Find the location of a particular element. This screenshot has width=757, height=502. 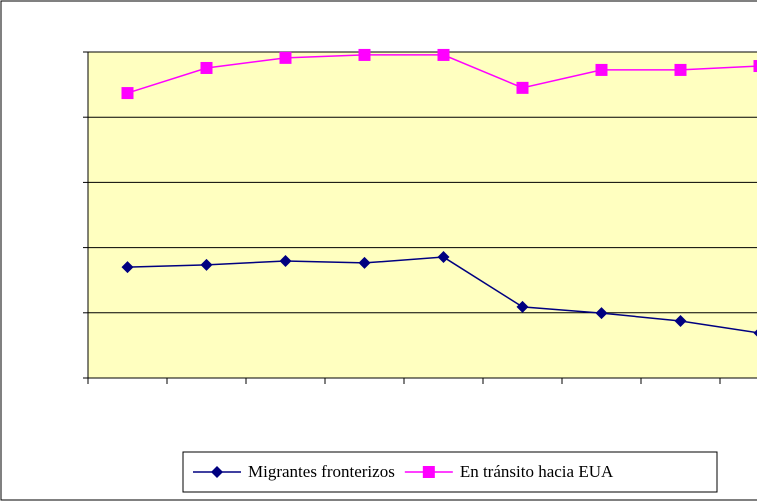

legend-label: Migrantes fronterizos is located at coordinates (321, 471).